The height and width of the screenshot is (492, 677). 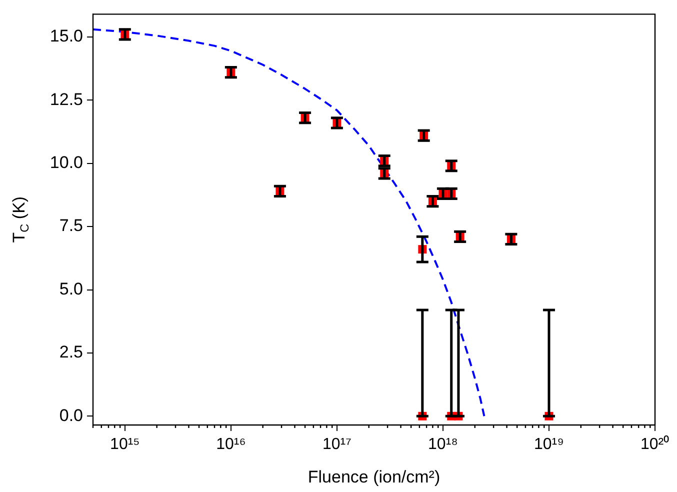 What do you see at coordinates (71, 226) in the screenshot?
I see `y-tick-label: 7.5` at bounding box center [71, 226].